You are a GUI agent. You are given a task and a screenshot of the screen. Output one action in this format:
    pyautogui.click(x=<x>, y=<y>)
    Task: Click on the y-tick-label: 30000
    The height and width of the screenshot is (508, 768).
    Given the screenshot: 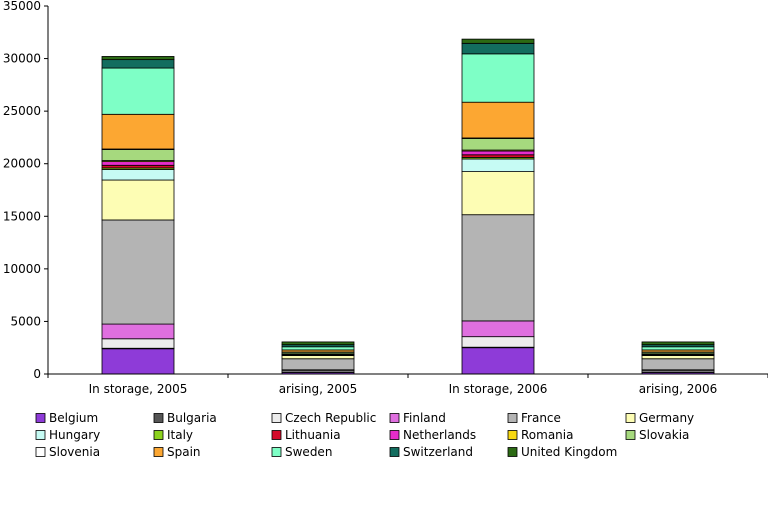 What is the action you would take?
    pyautogui.click(x=22, y=59)
    